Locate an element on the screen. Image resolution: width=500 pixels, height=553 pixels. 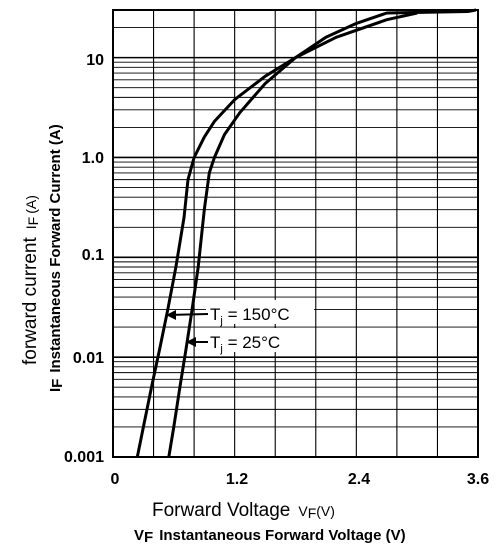
x-axis-label-primary: Forward Voltage VF(V) is located at coordinates (243, 510).